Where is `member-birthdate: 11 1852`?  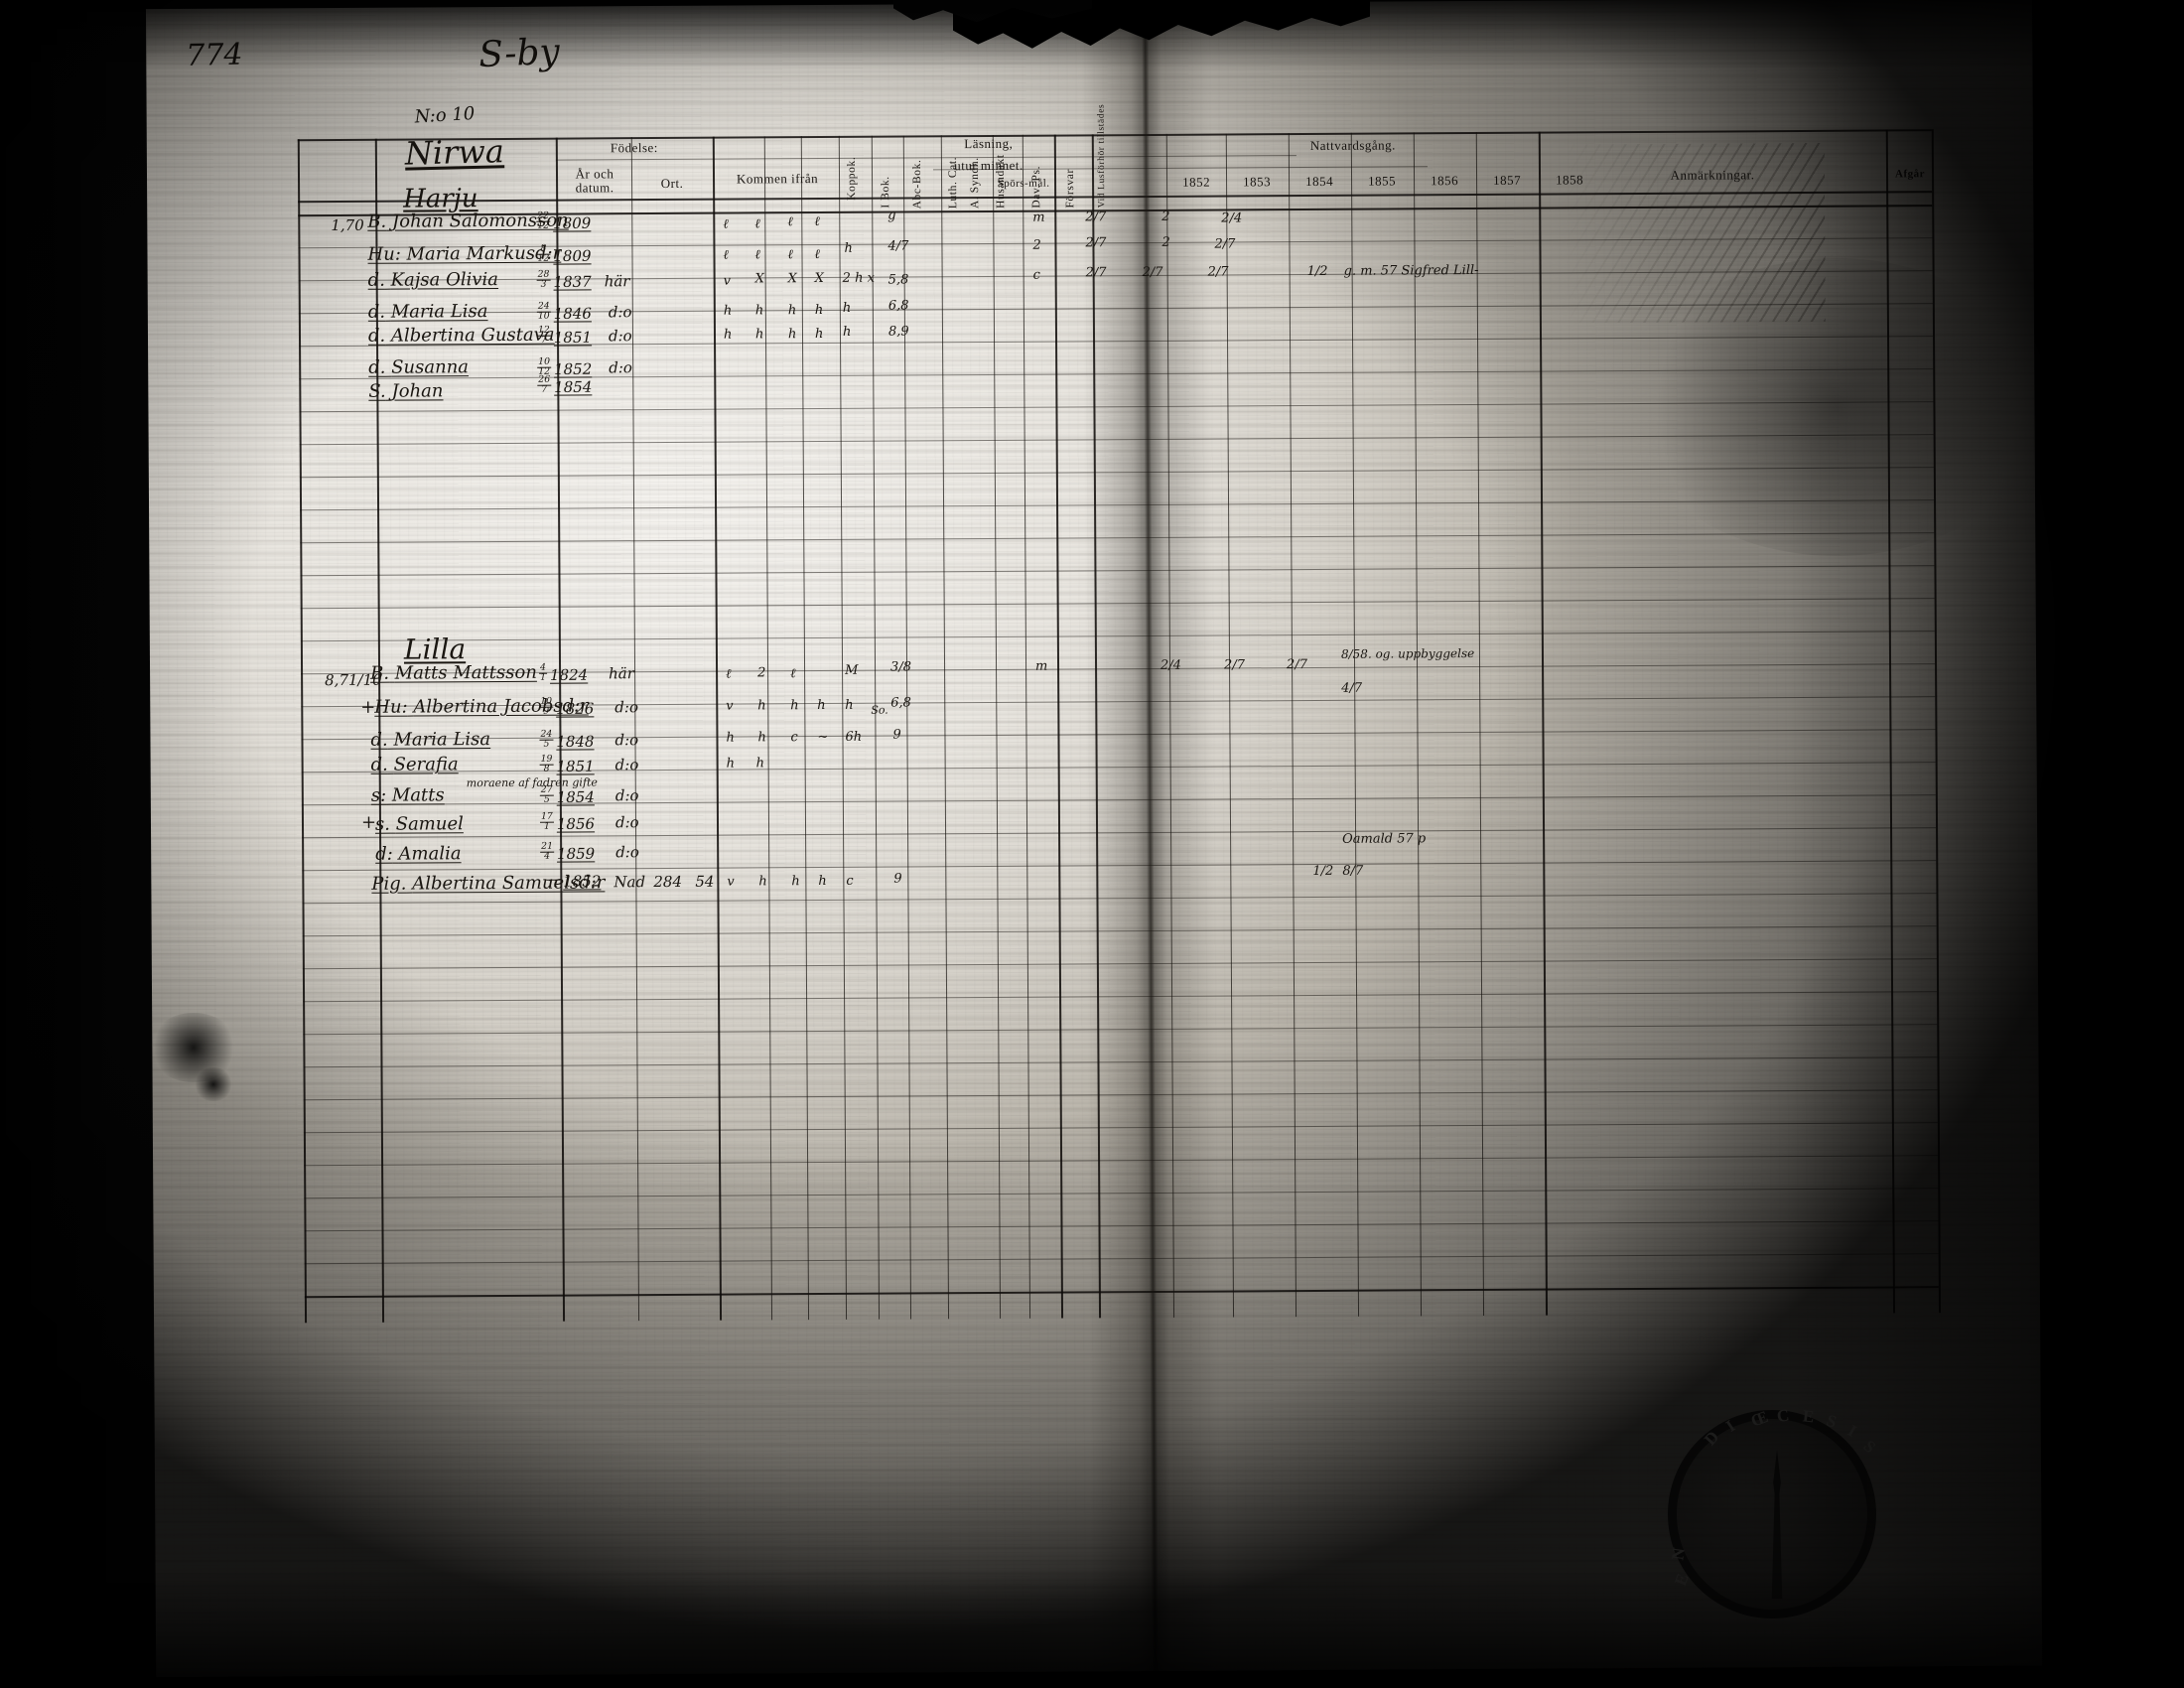
member-birthdate: 11 1852 is located at coordinates (574, 881).